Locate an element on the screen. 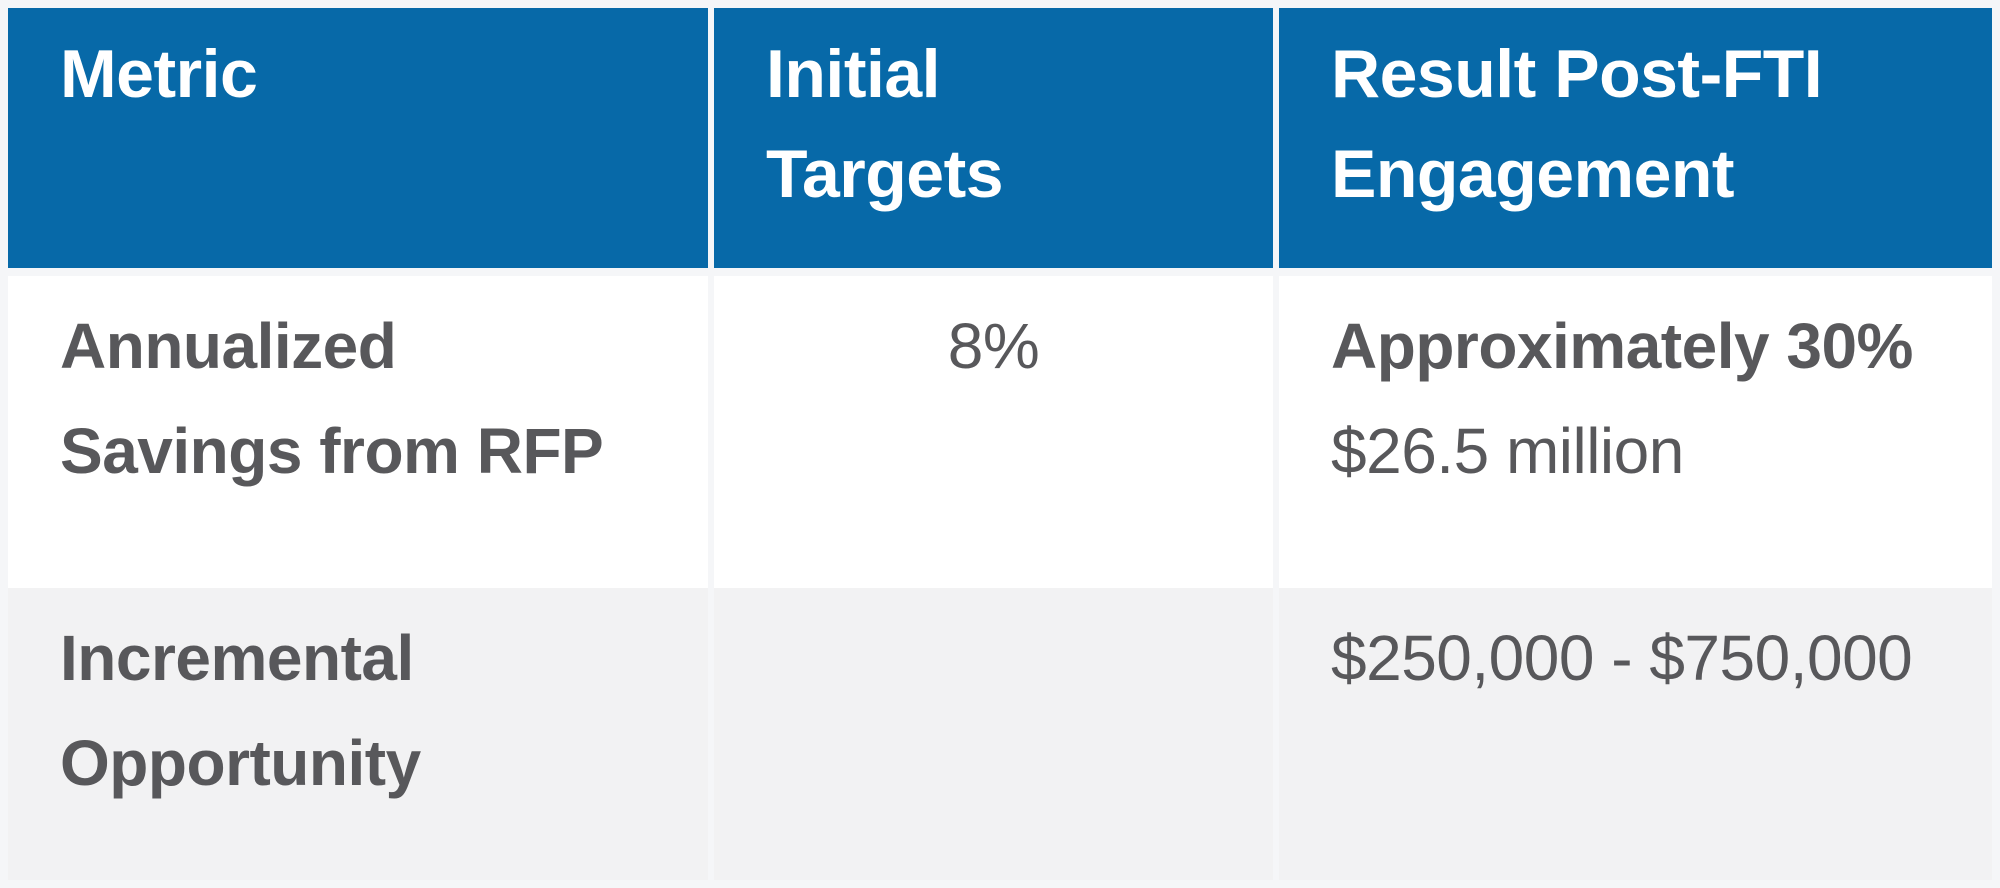  column-header-result-post-fti-engagement: Result Post-FTI Engagement is located at coordinates (1635, 142).